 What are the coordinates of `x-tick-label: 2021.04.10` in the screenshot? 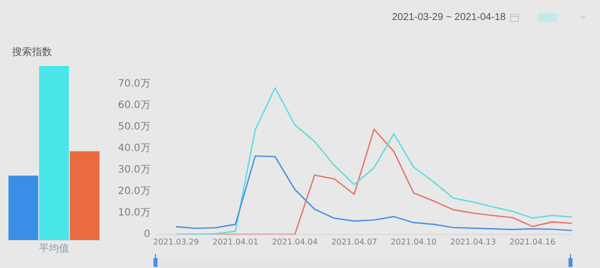 It's located at (413, 241).